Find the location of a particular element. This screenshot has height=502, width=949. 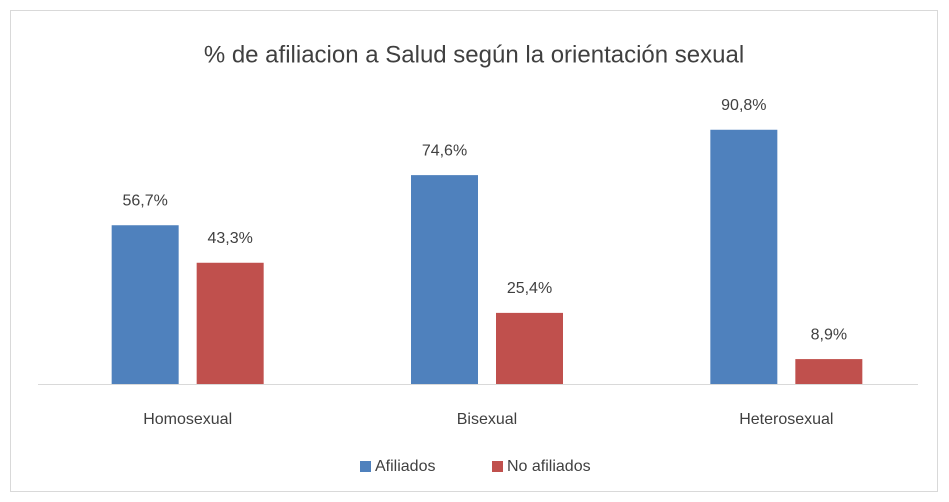

legend-label: Afiliados is located at coordinates (405, 466).